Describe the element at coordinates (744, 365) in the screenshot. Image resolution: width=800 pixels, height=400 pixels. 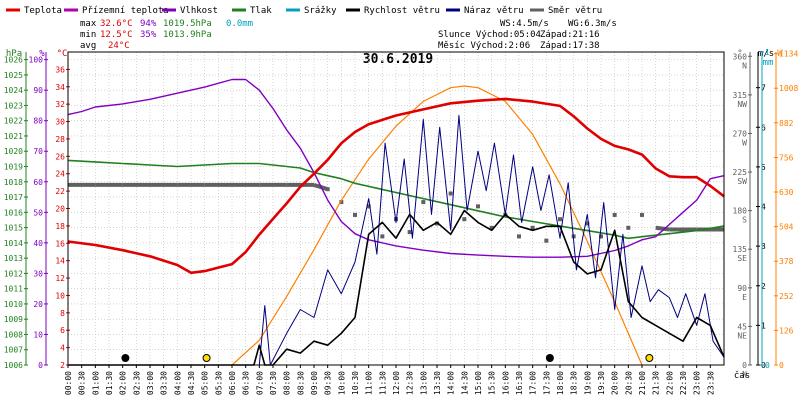
I see `tick-label-deg: 0` at that location.